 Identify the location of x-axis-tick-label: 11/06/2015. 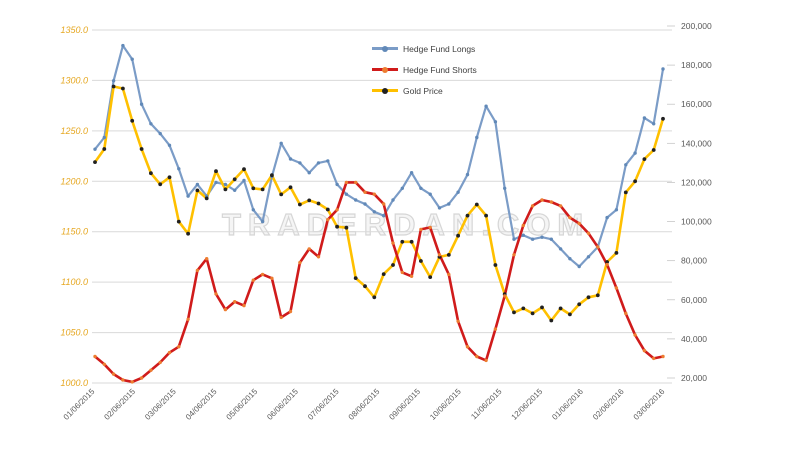
(486, 404).